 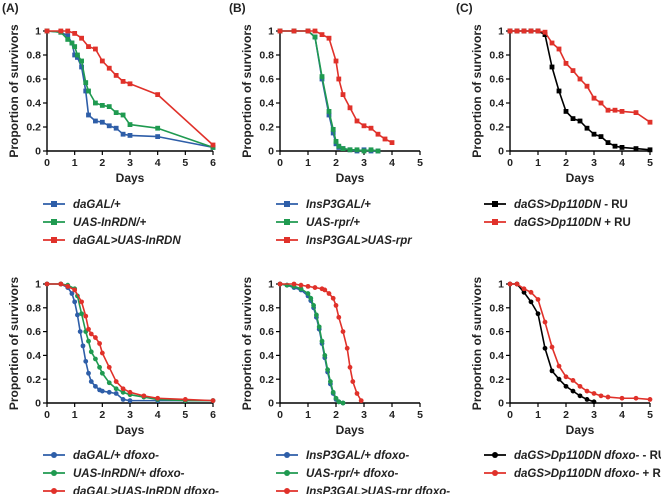 What do you see at coordinates (338, 205) in the screenshot?
I see `legend-label-italic: InsP3GAL/+` at bounding box center [338, 205].